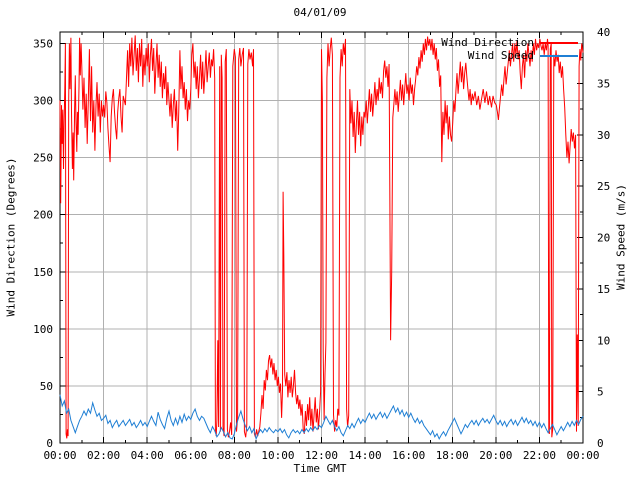 The image size is (640, 480). What do you see at coordinates (147, 455) in the screenshot?
I see `x-tick-label: 04:00` at bounding box center [147, 455].